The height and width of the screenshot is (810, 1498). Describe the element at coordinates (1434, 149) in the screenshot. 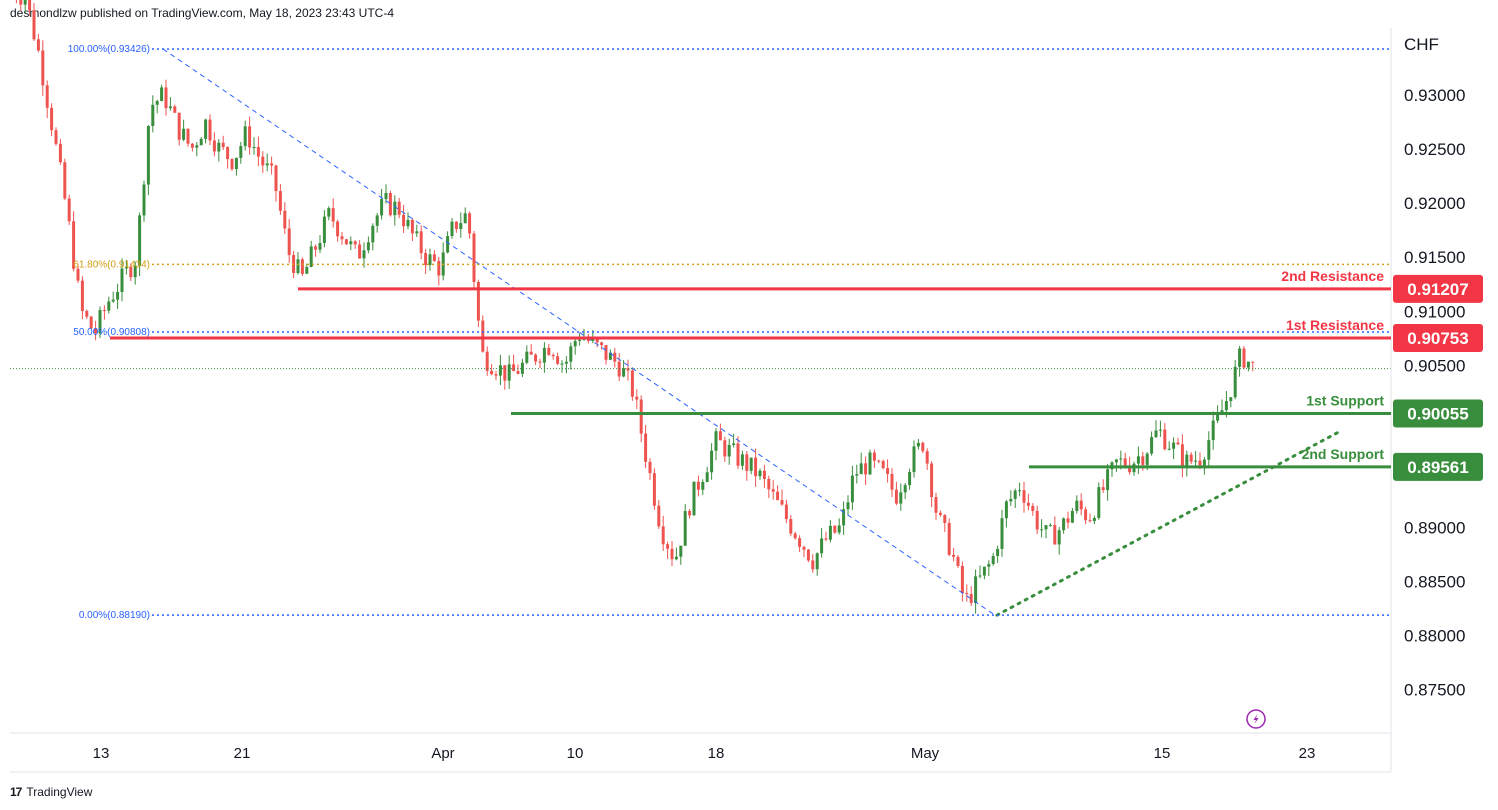

I see `y-tick-label: 0.92500` at that location.